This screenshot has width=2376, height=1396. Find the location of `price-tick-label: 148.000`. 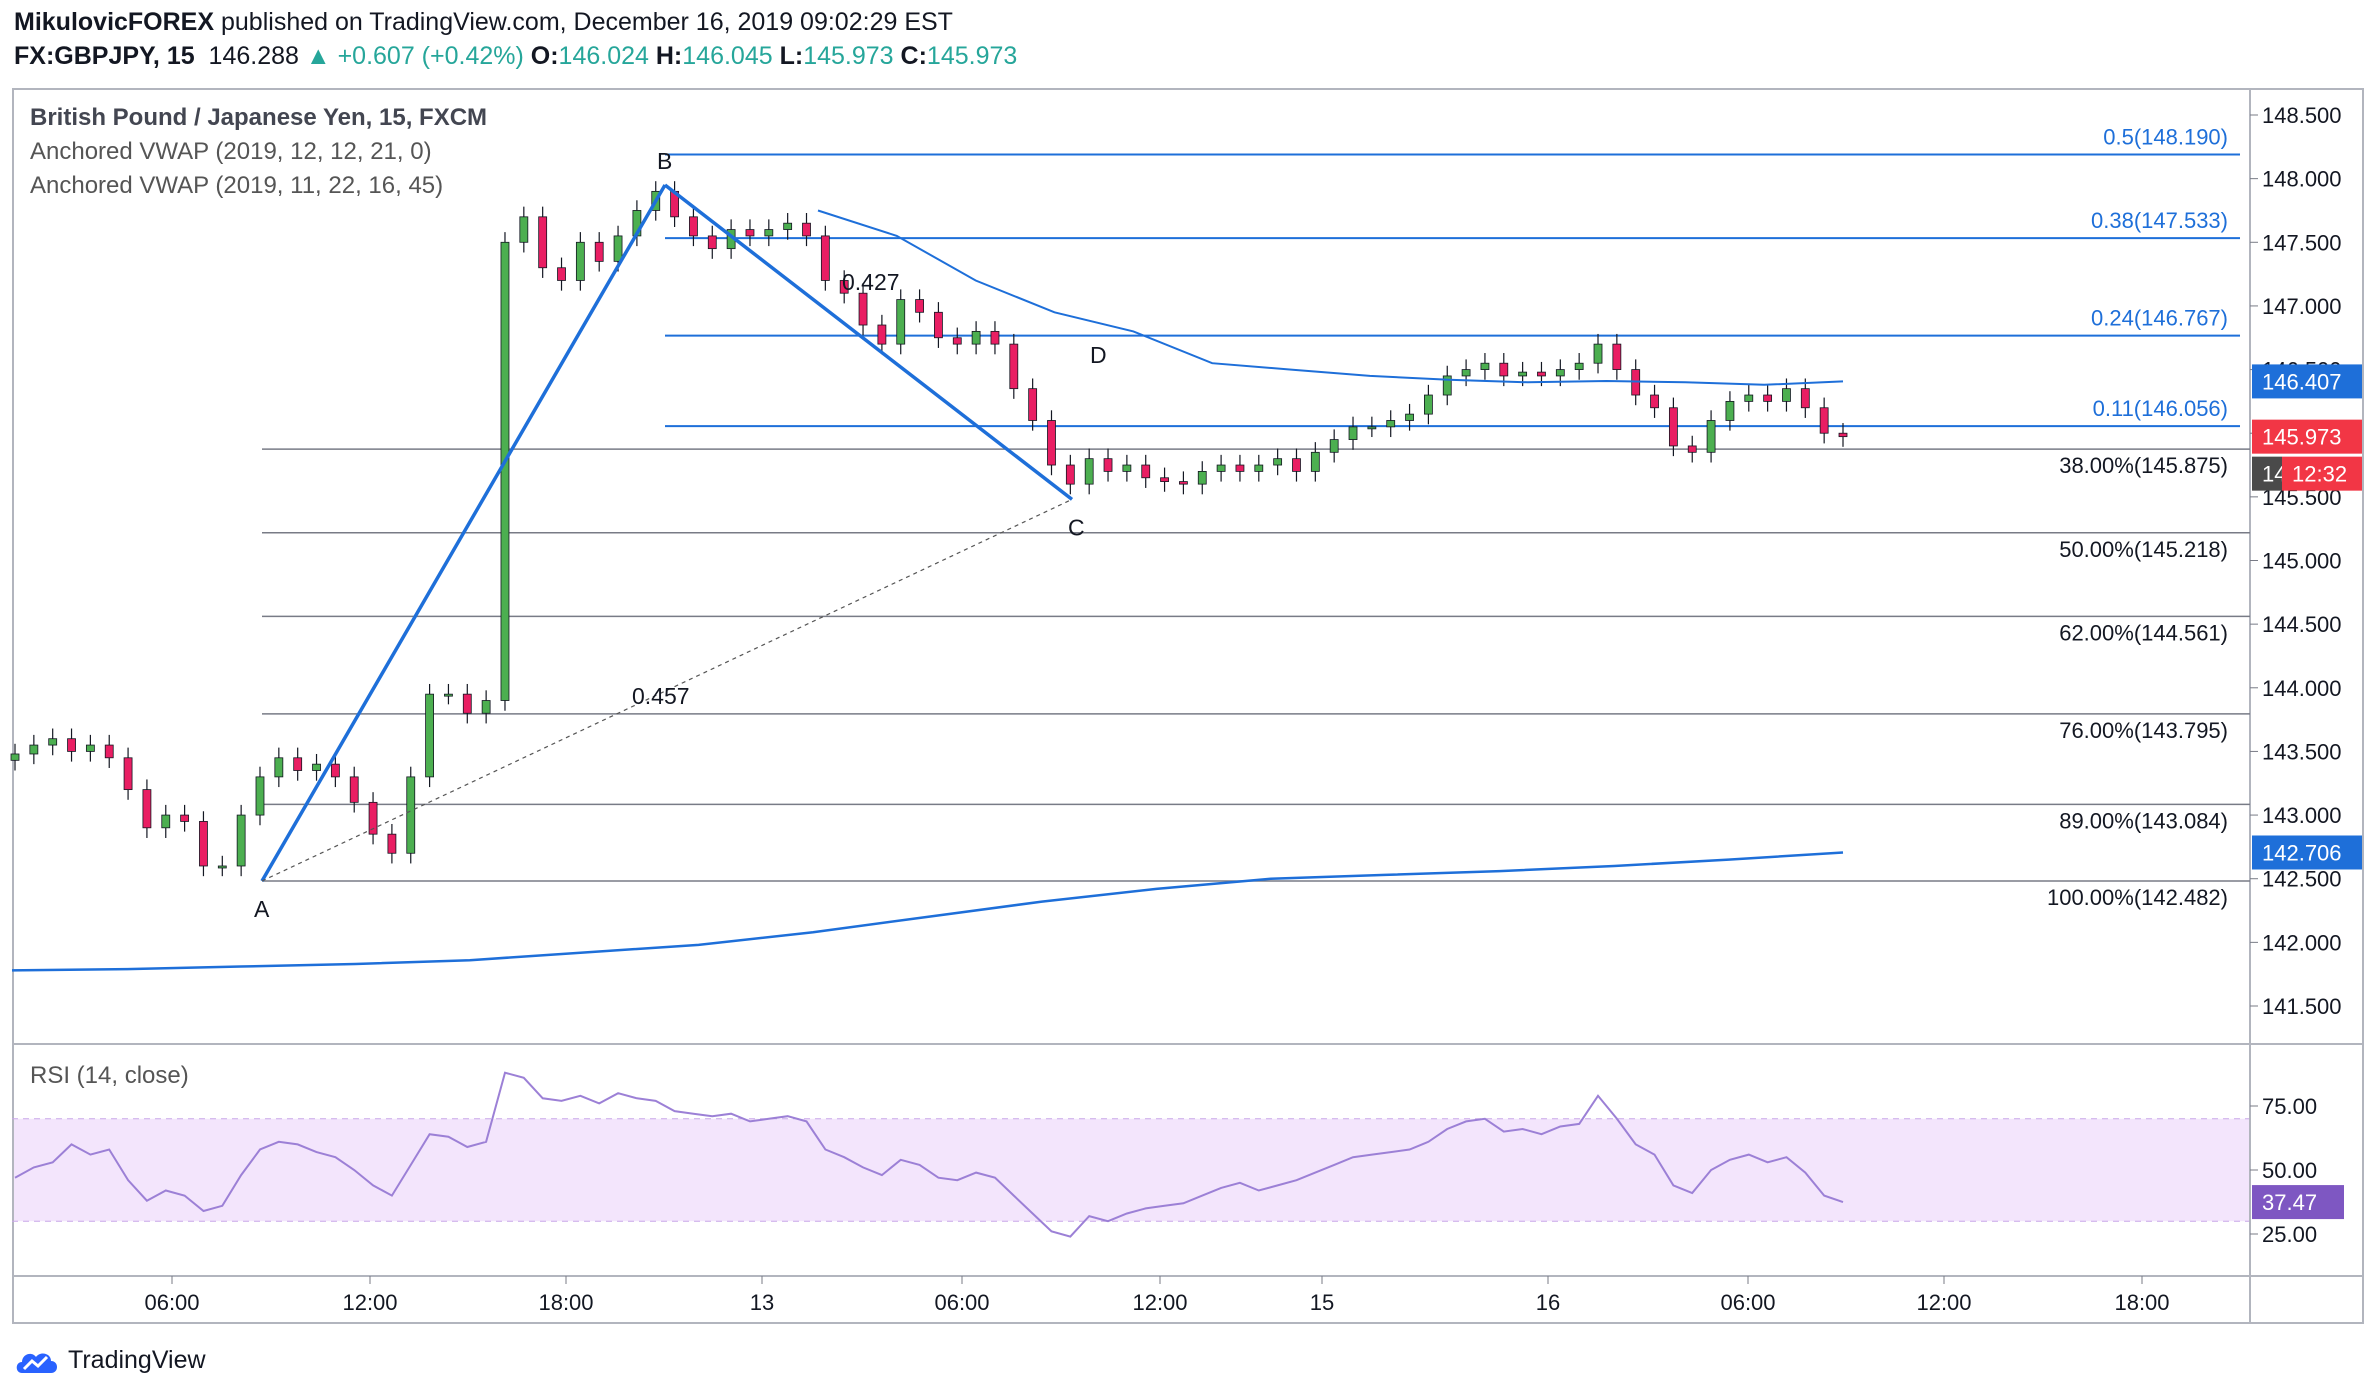

price-tick-label: 148.000 is located at coordinates (2302, 179).